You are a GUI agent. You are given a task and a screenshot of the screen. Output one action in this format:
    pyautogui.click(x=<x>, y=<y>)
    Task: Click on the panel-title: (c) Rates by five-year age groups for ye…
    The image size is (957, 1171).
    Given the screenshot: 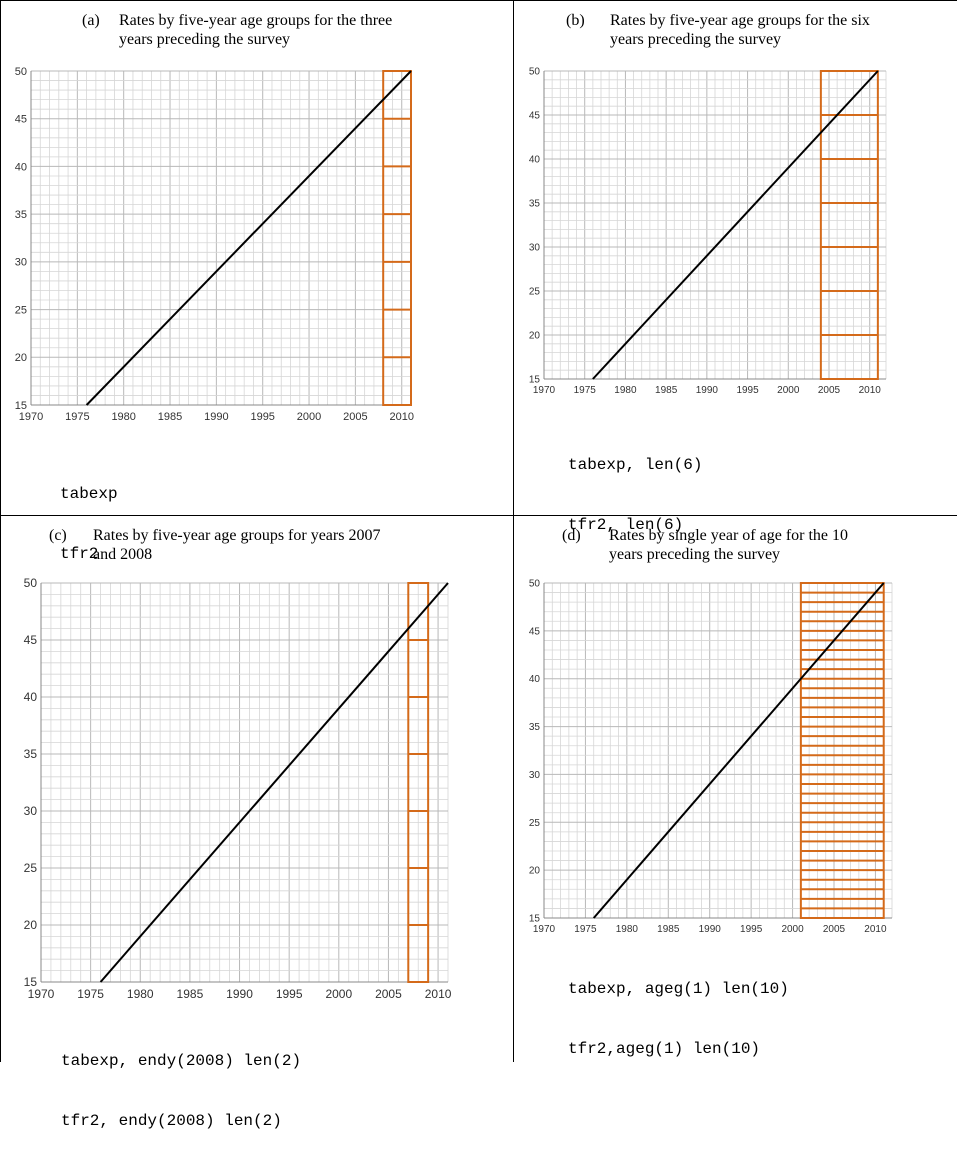 What is the action you would take?
    pyautogui.click(x=274, y=546)
    